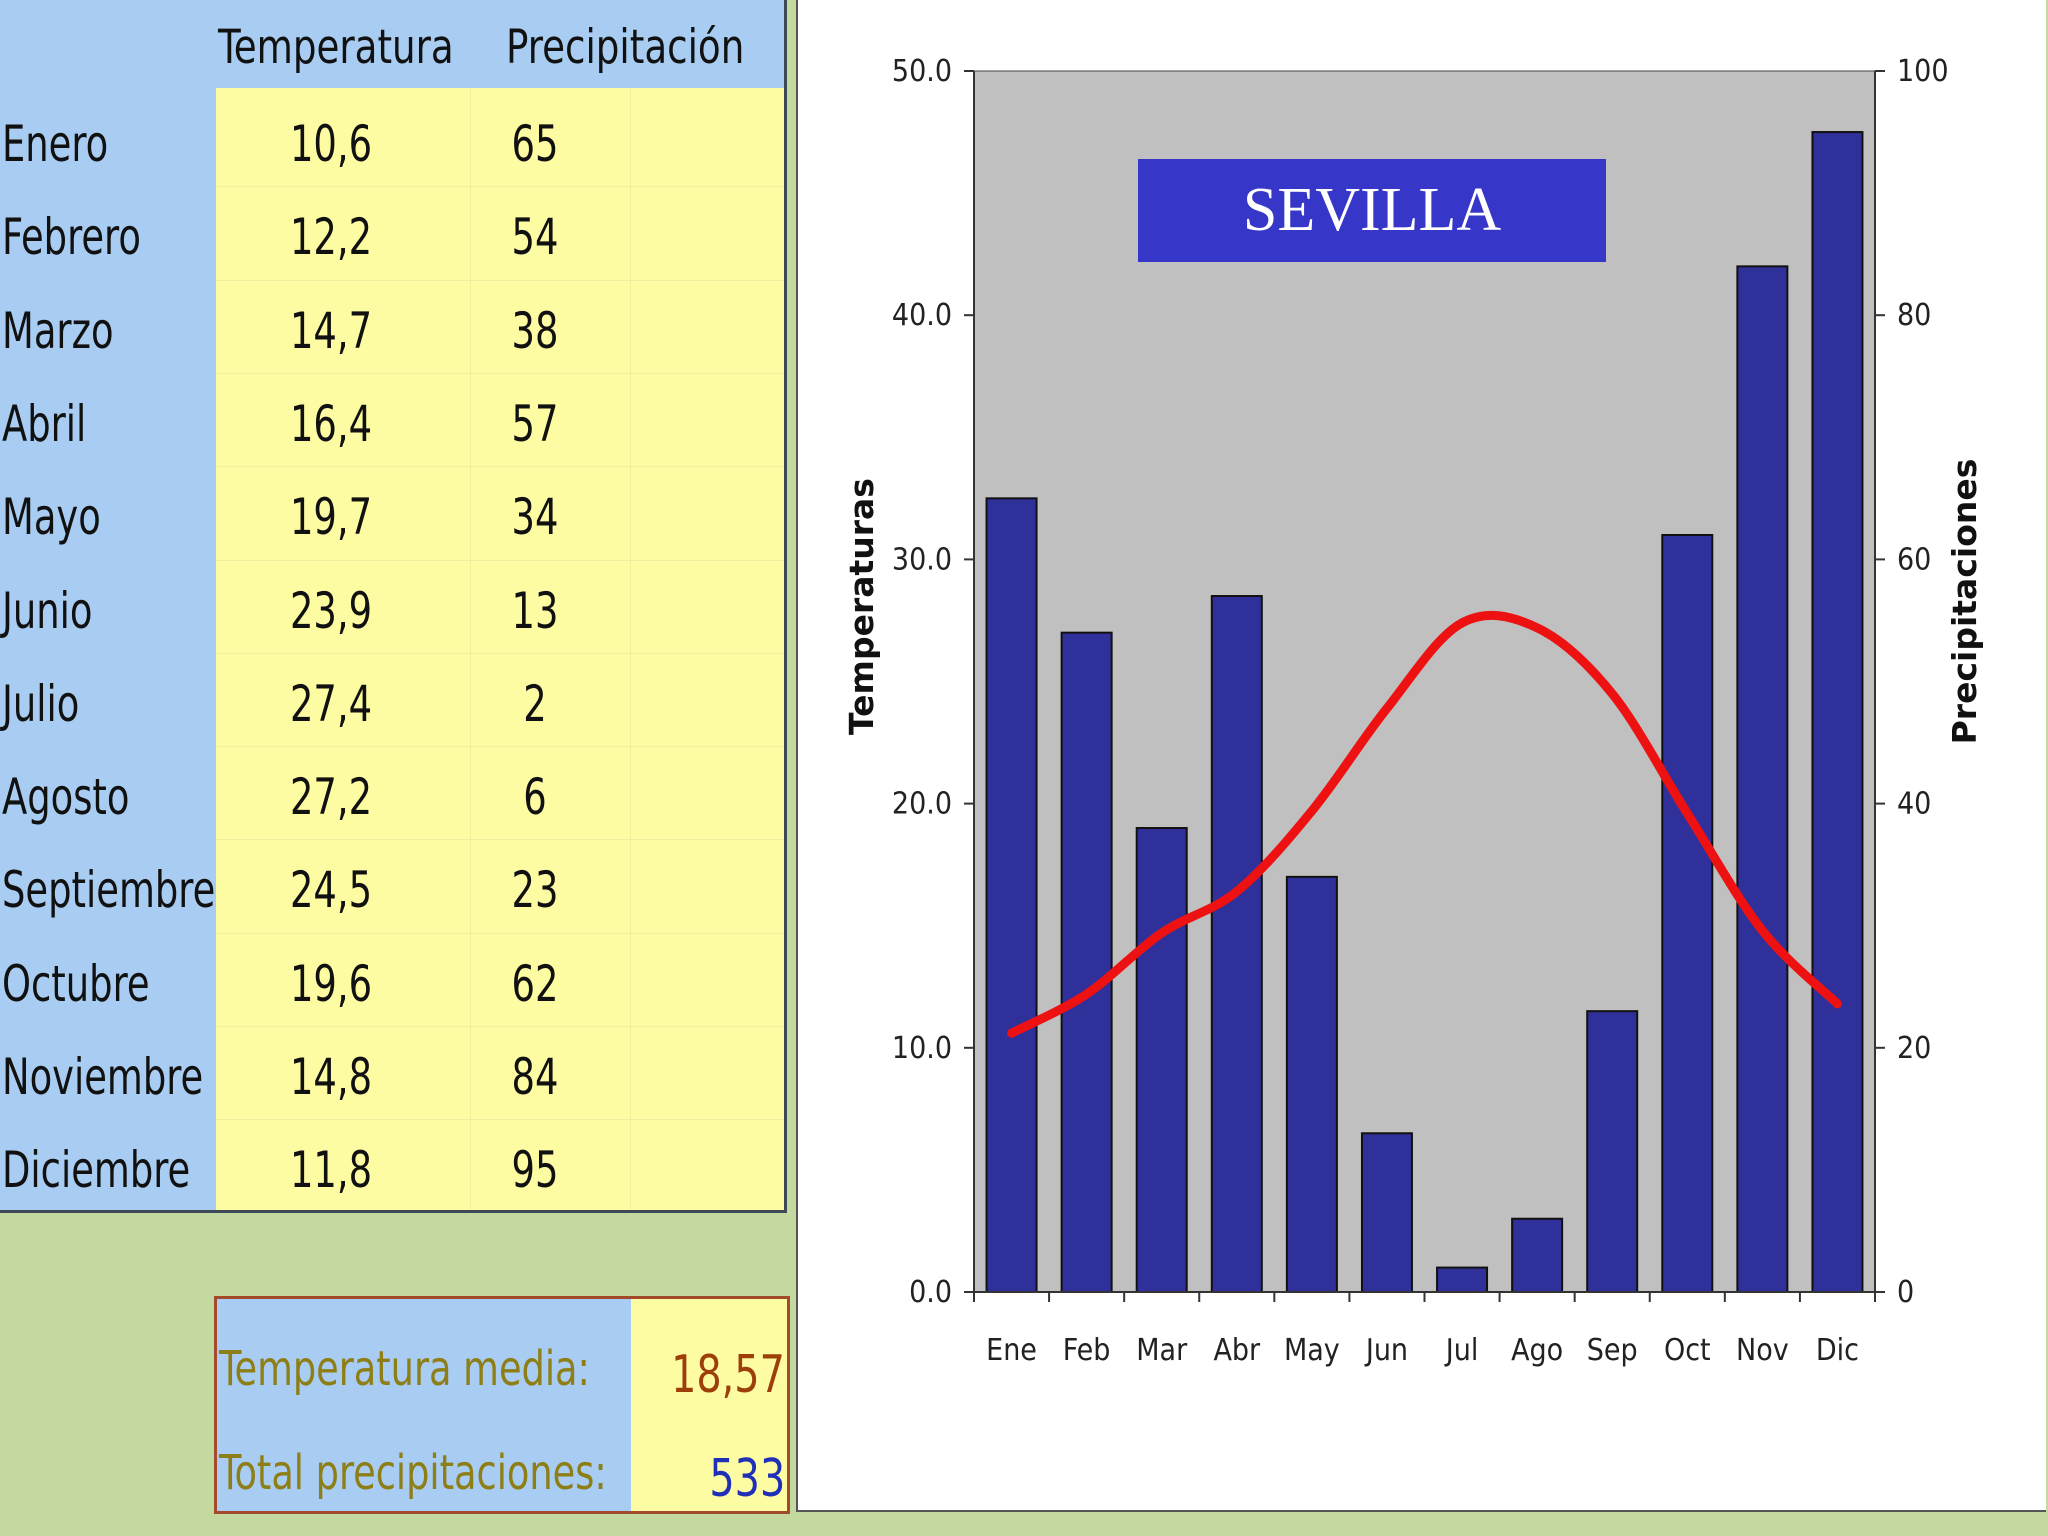 Image resolution: width=2048 pixels, height=1536 pixels. I want to click on month-cell: Junio, so click(47, 610).